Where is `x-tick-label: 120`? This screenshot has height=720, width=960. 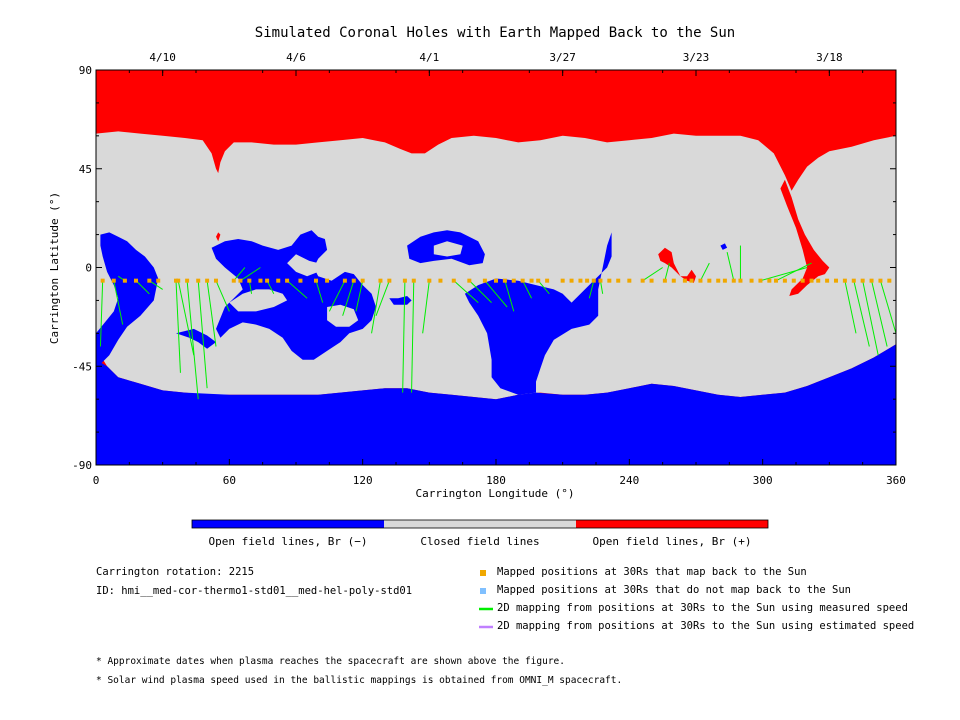 x-tick-label: 120 is located at coordinates (363, 480).